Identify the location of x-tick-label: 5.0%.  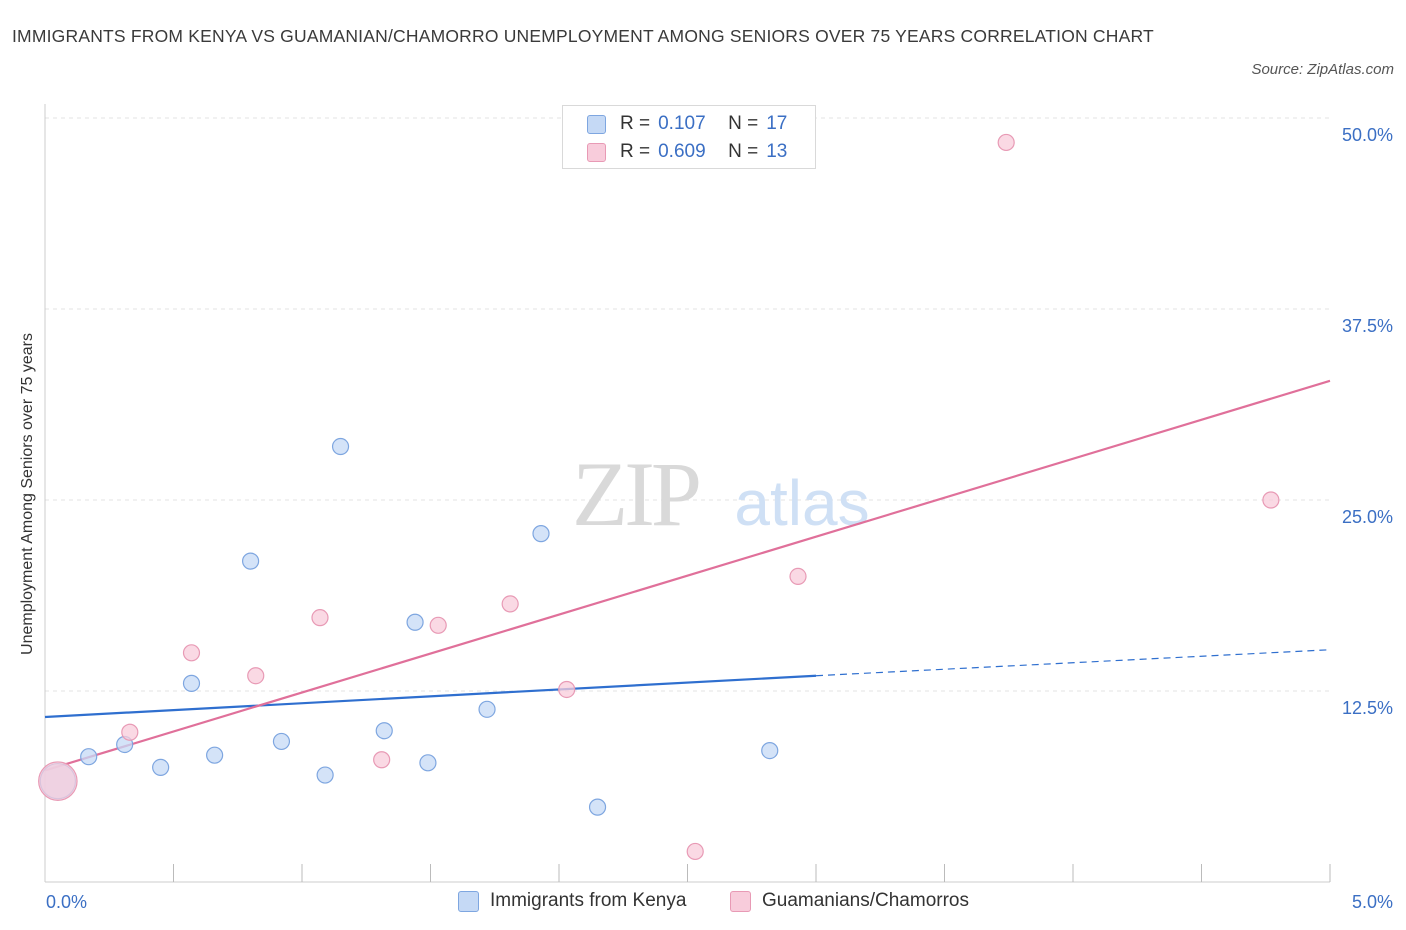
(1372, 902).